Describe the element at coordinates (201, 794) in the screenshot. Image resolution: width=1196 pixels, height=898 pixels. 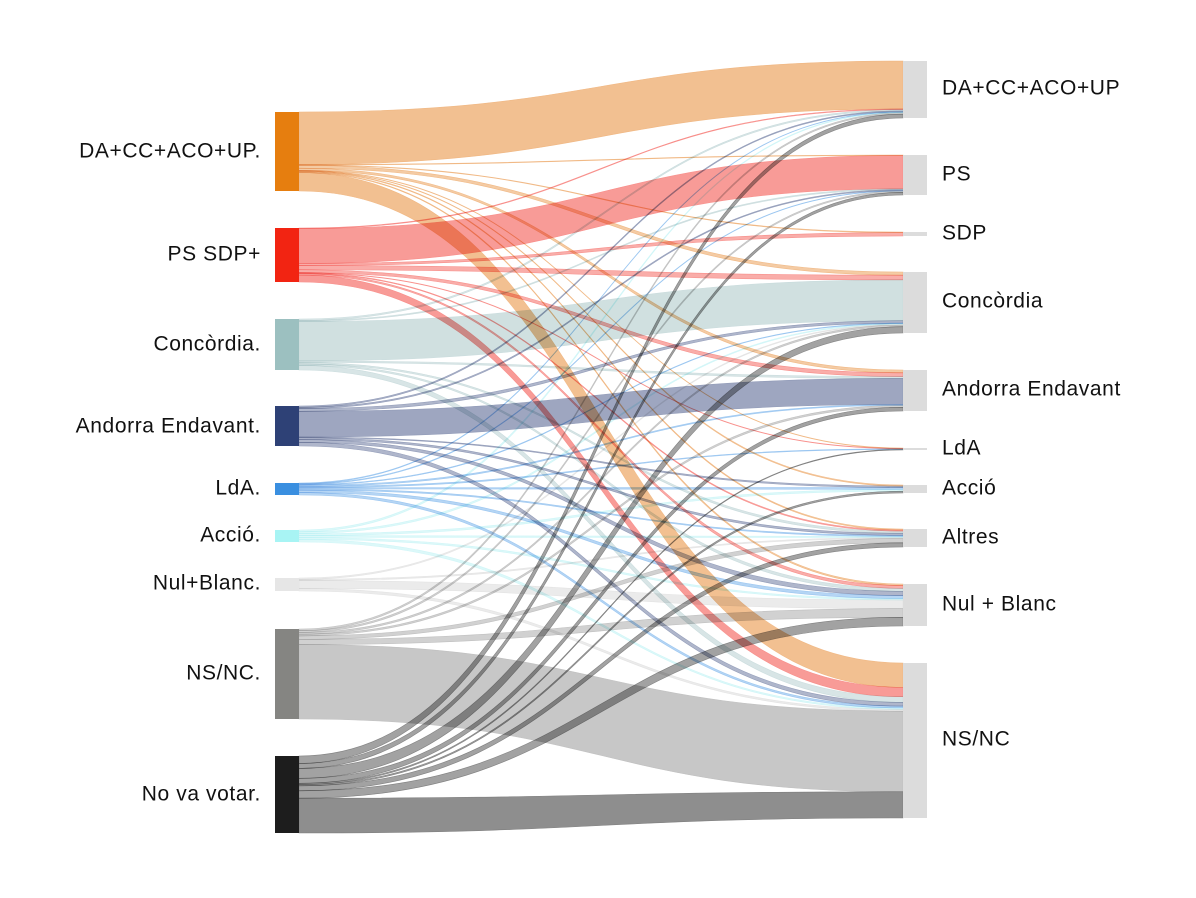
I see `left-node-label-nv: No va votar.` at that location.